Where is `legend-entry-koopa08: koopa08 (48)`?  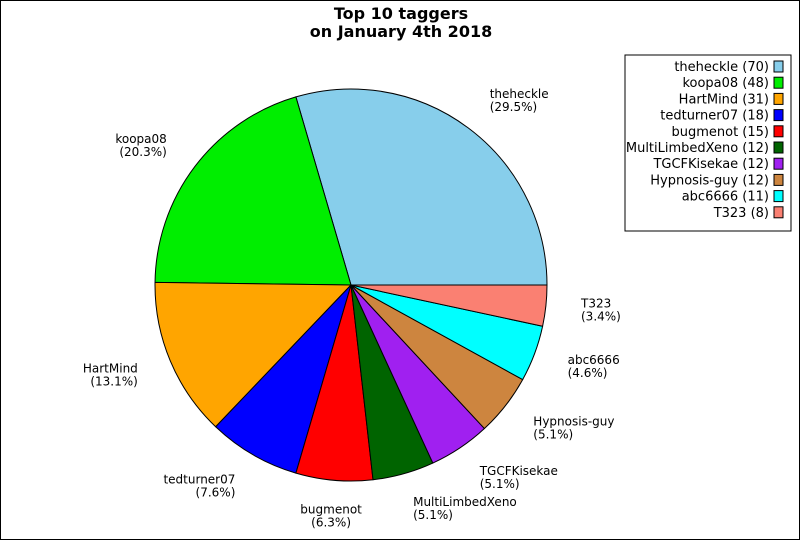 legend-entry-koopa08: koopa08 (48) is located at coordinates (725, 83).